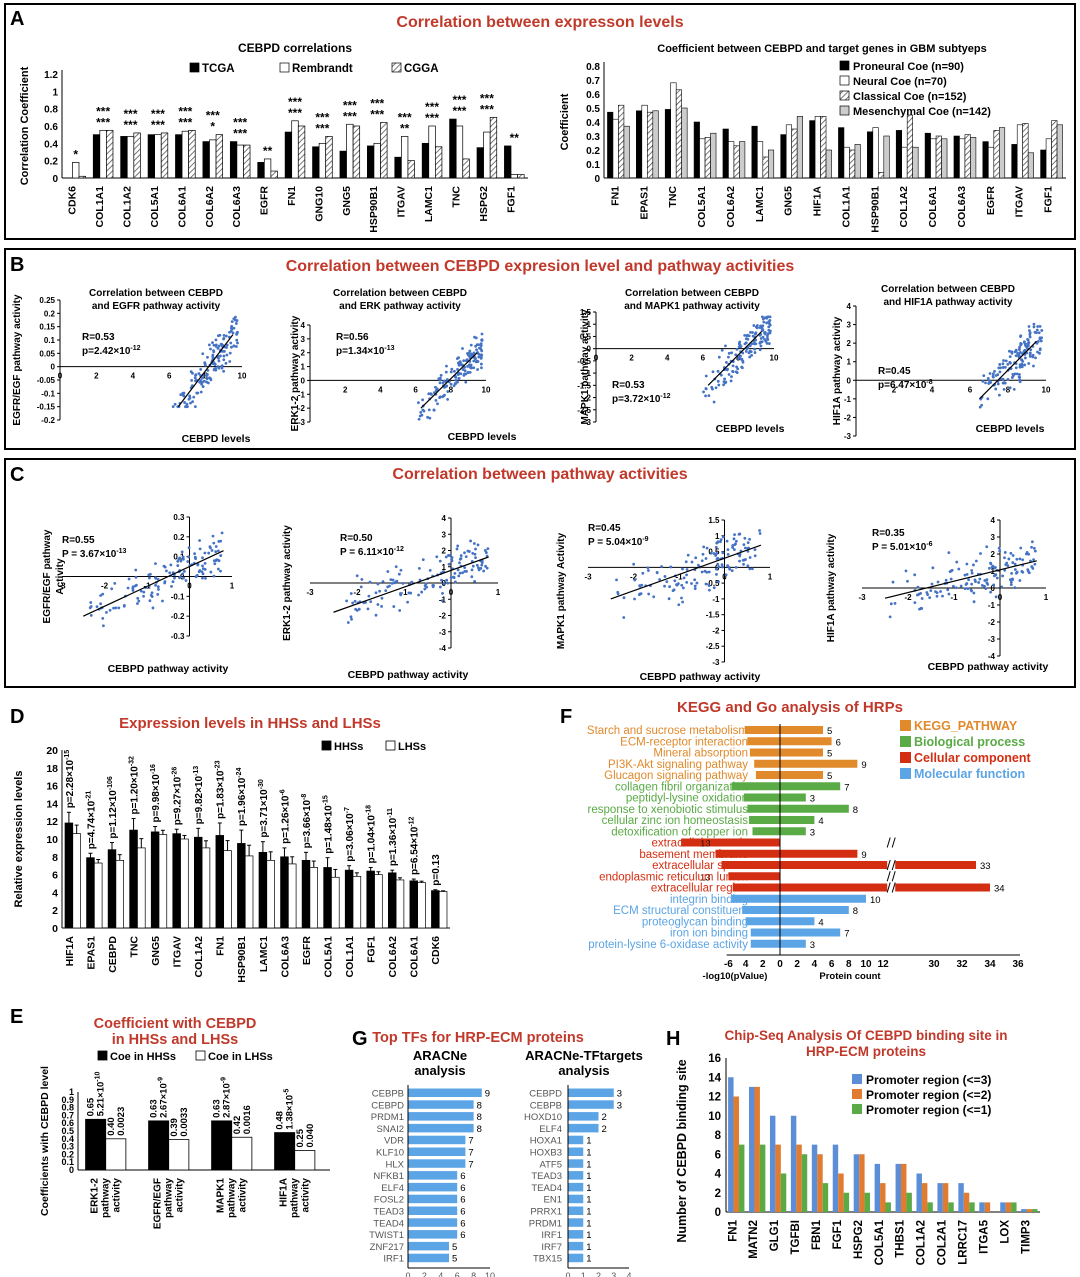  Describe the element at coordinates (303, 367) in the screenshot. I see `chart-b2-ytick: 1` at that location.